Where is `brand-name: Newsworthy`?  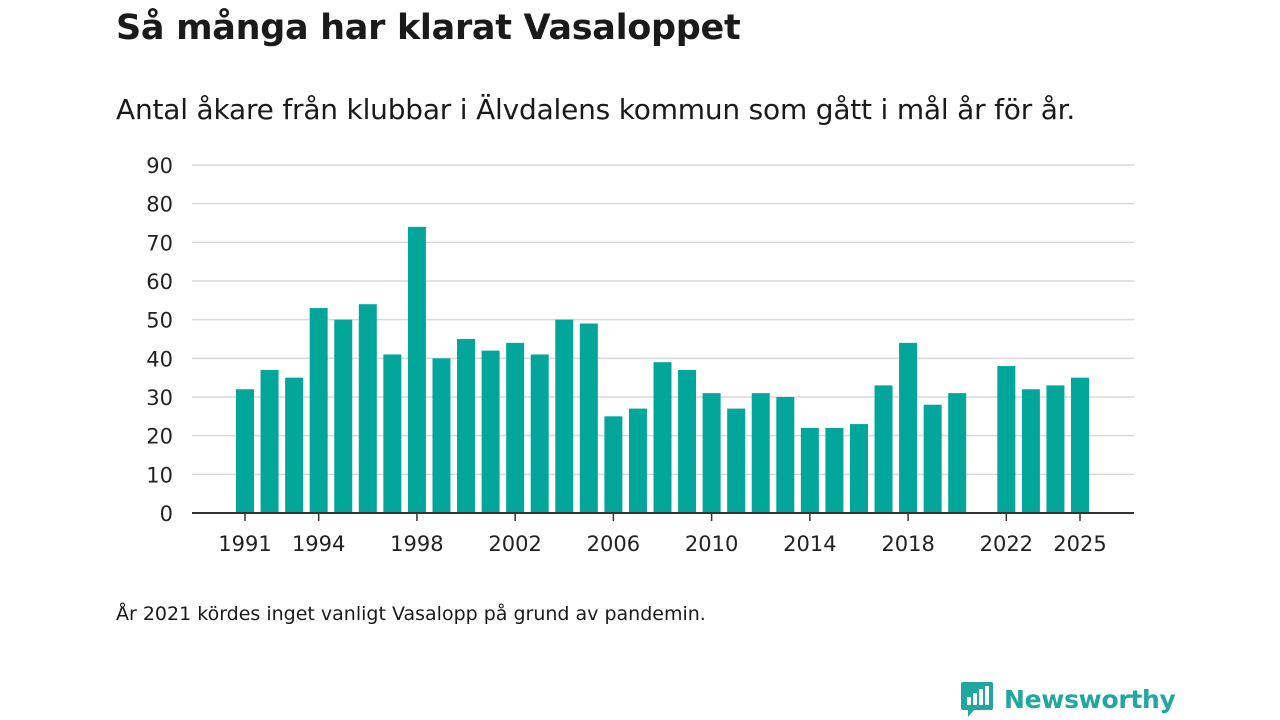
brand-name: Newsworthy is located at coordinates (1090, 699).